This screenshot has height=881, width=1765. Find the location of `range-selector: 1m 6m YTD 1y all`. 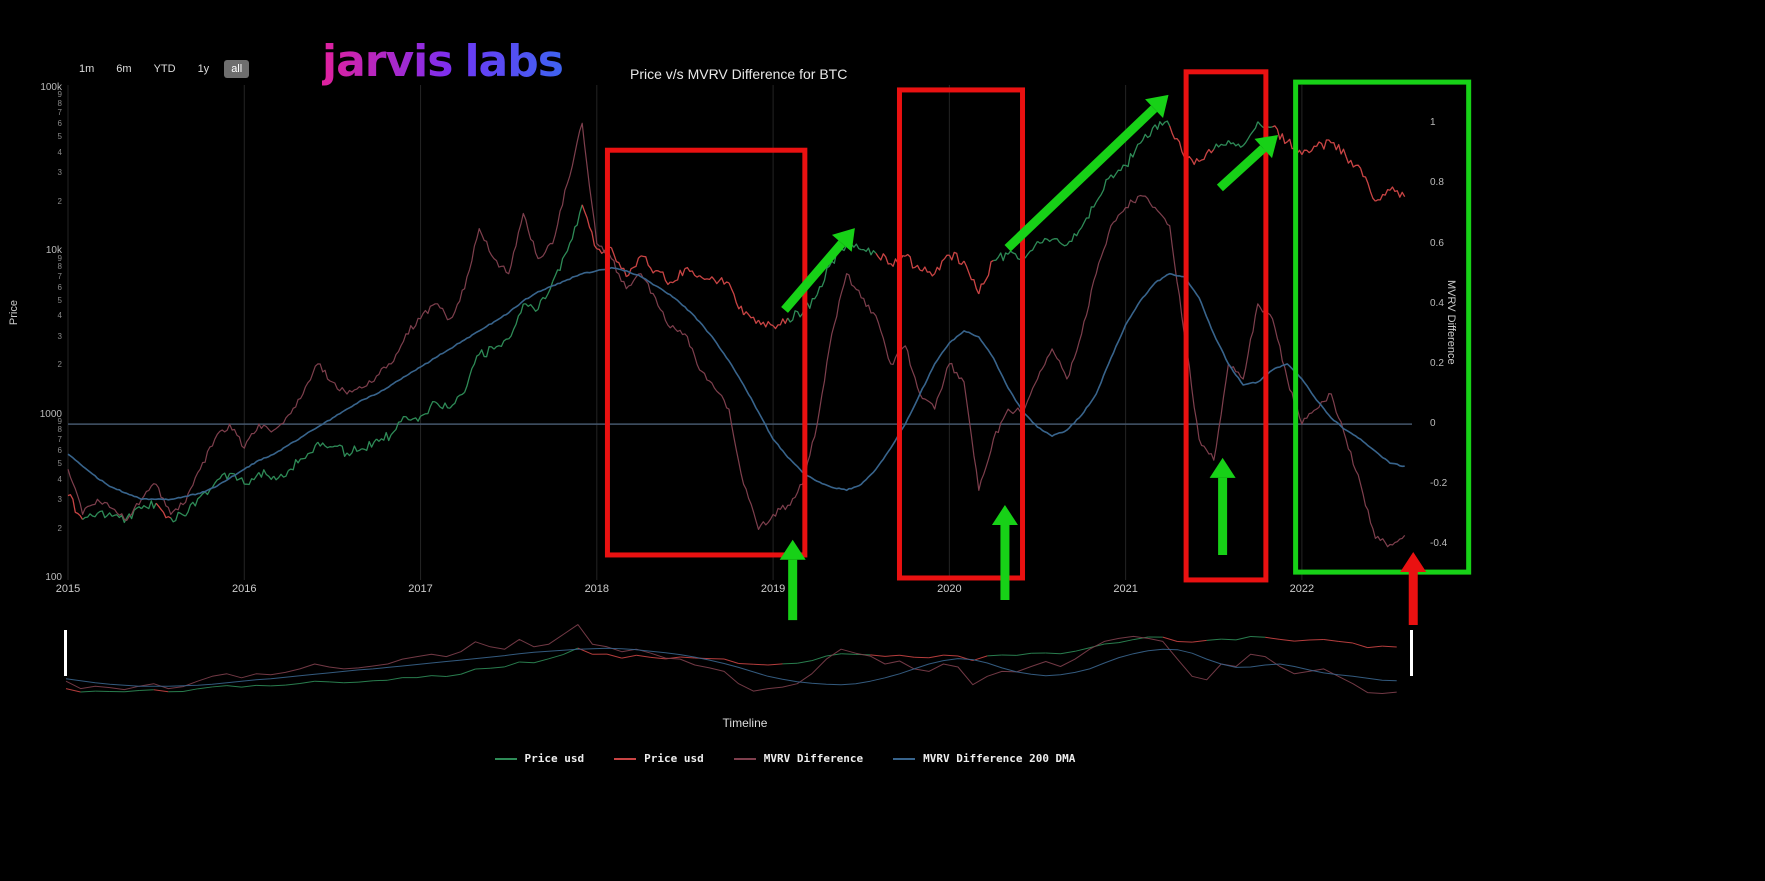

range-selector: 1m 6m YTD 1y all is located at coordinates (161, 69).